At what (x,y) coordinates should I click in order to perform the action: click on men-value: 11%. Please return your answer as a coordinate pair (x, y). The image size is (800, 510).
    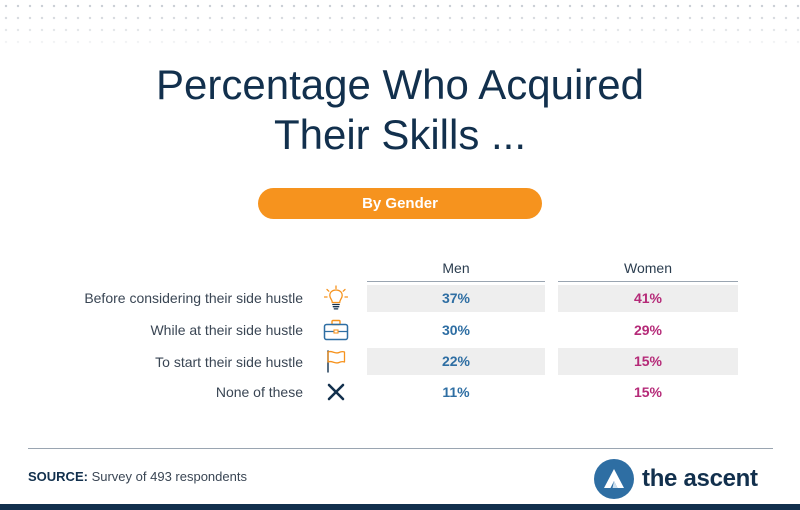
    Looking at the image, I should click on (456, 392).